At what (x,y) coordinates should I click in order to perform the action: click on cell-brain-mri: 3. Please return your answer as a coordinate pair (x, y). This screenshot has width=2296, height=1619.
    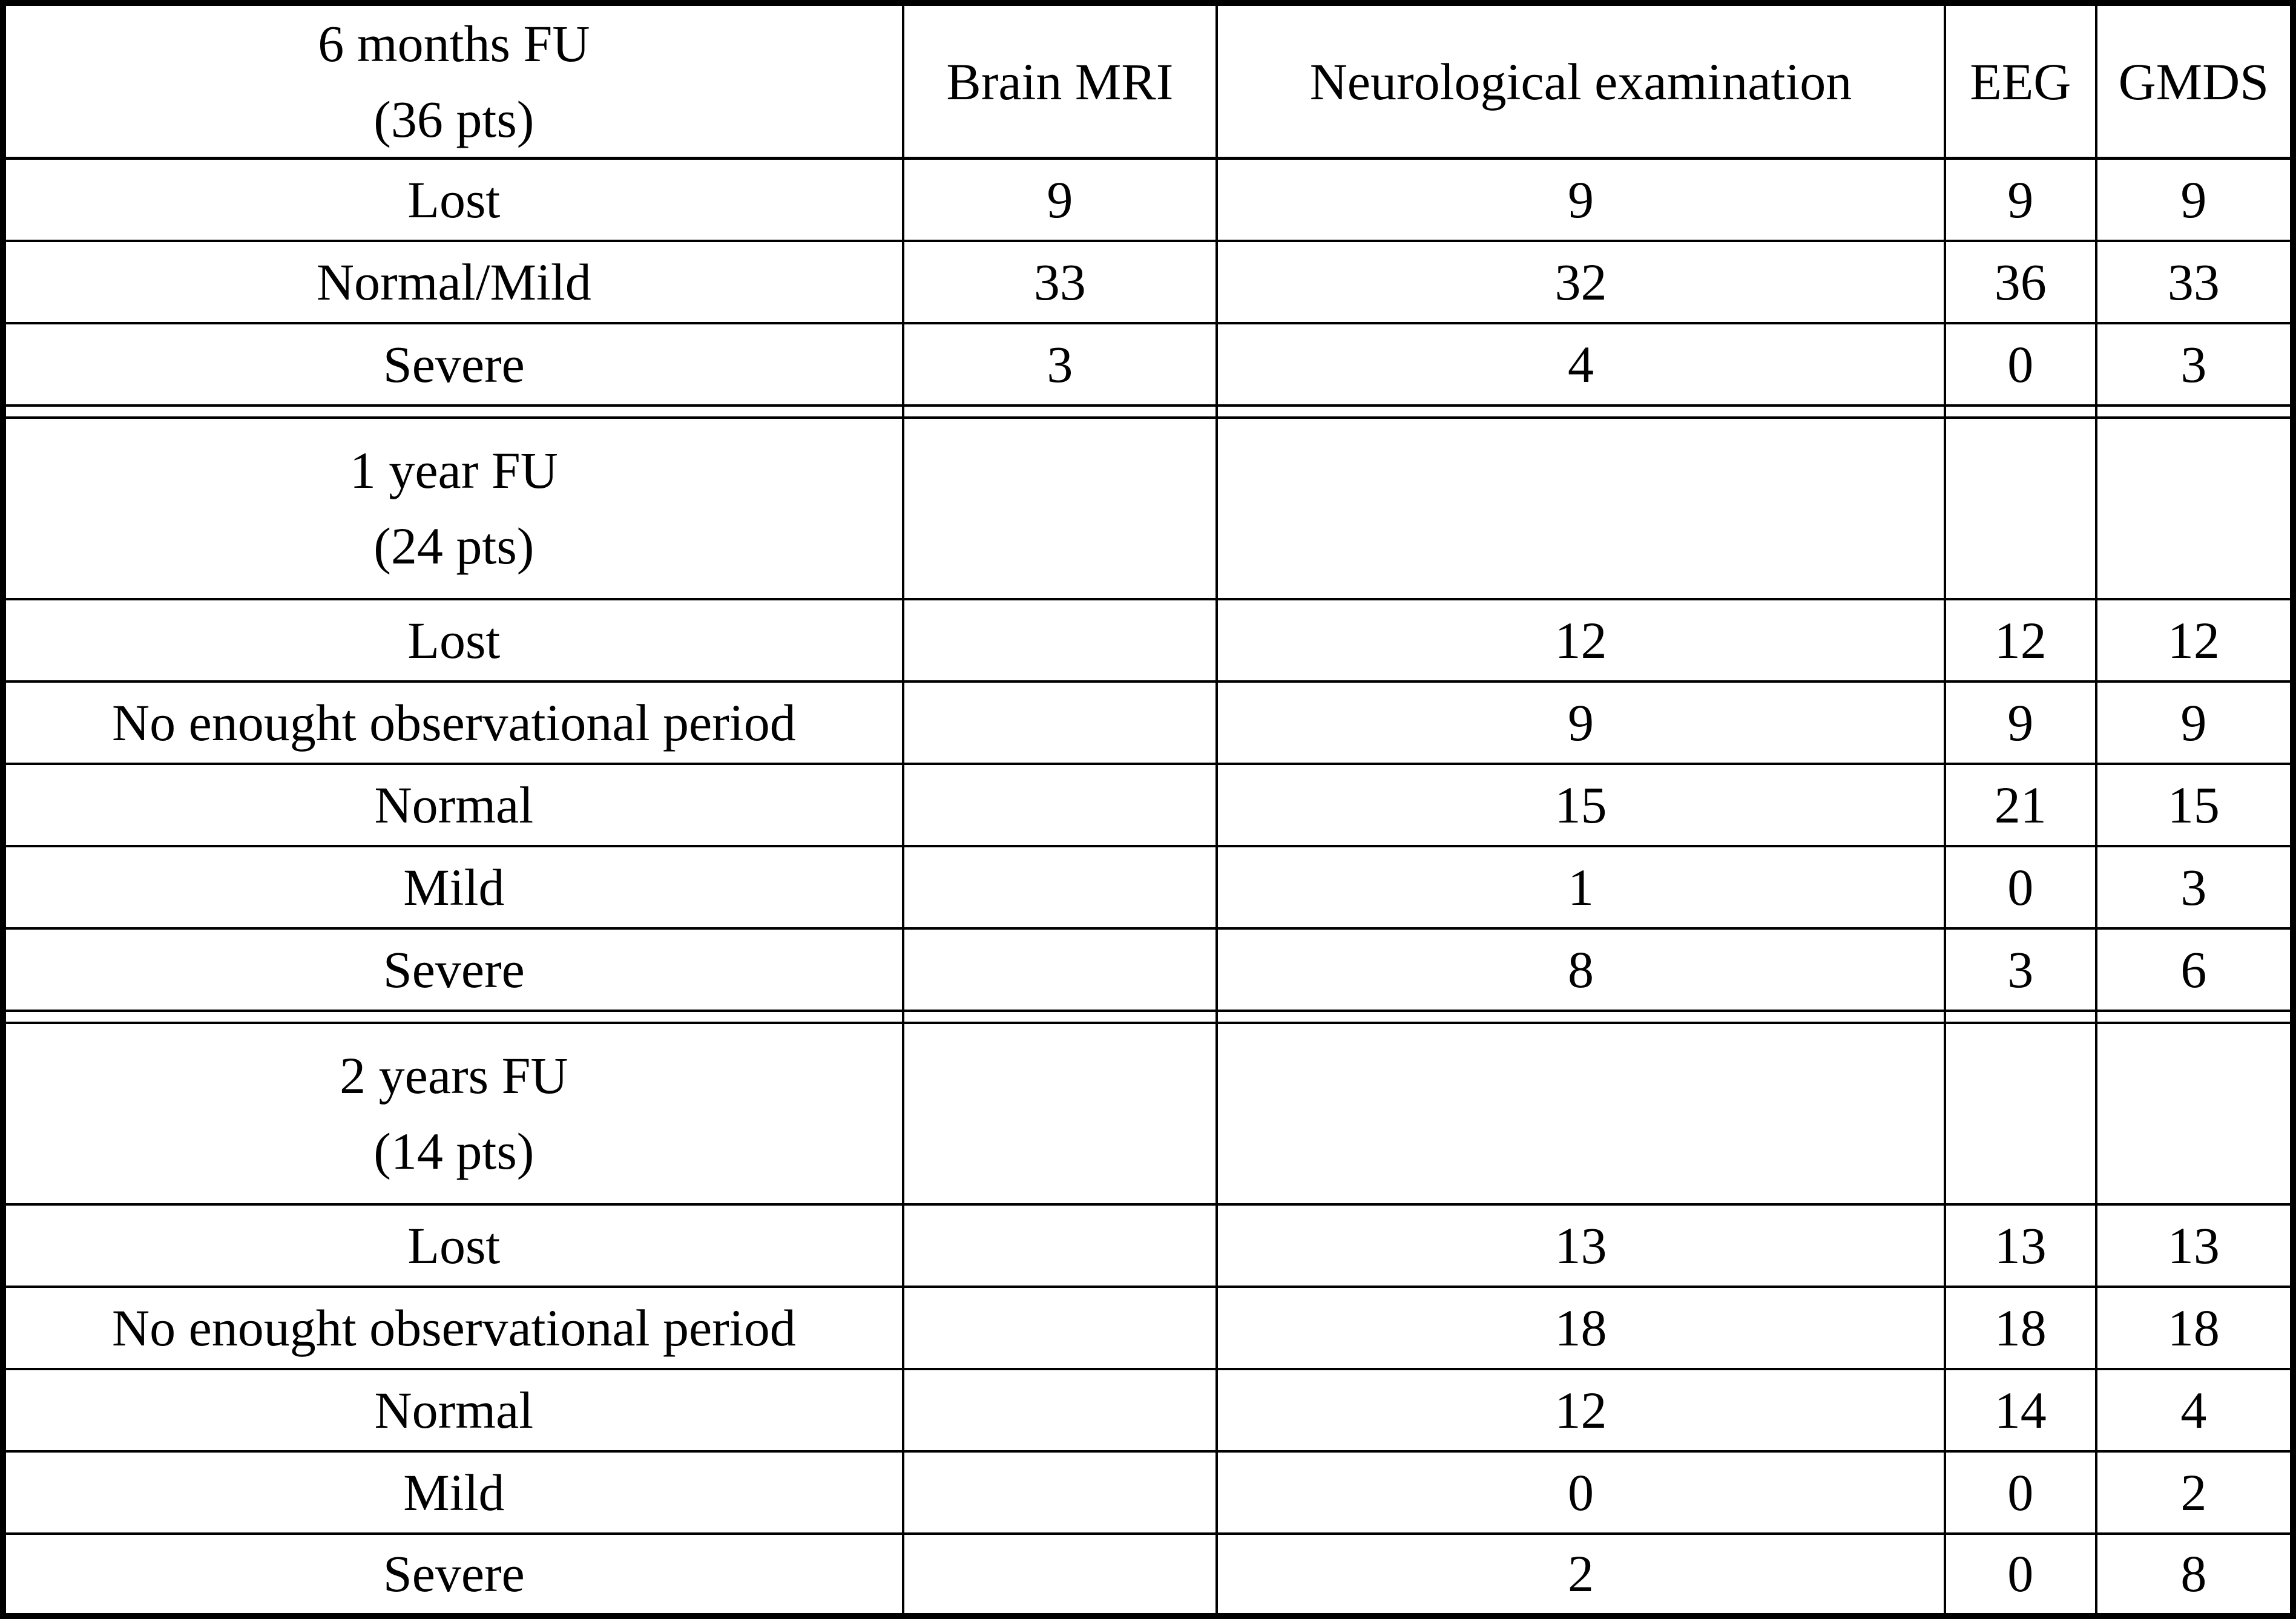
    Looking at the image, I should click on (1060, 364).